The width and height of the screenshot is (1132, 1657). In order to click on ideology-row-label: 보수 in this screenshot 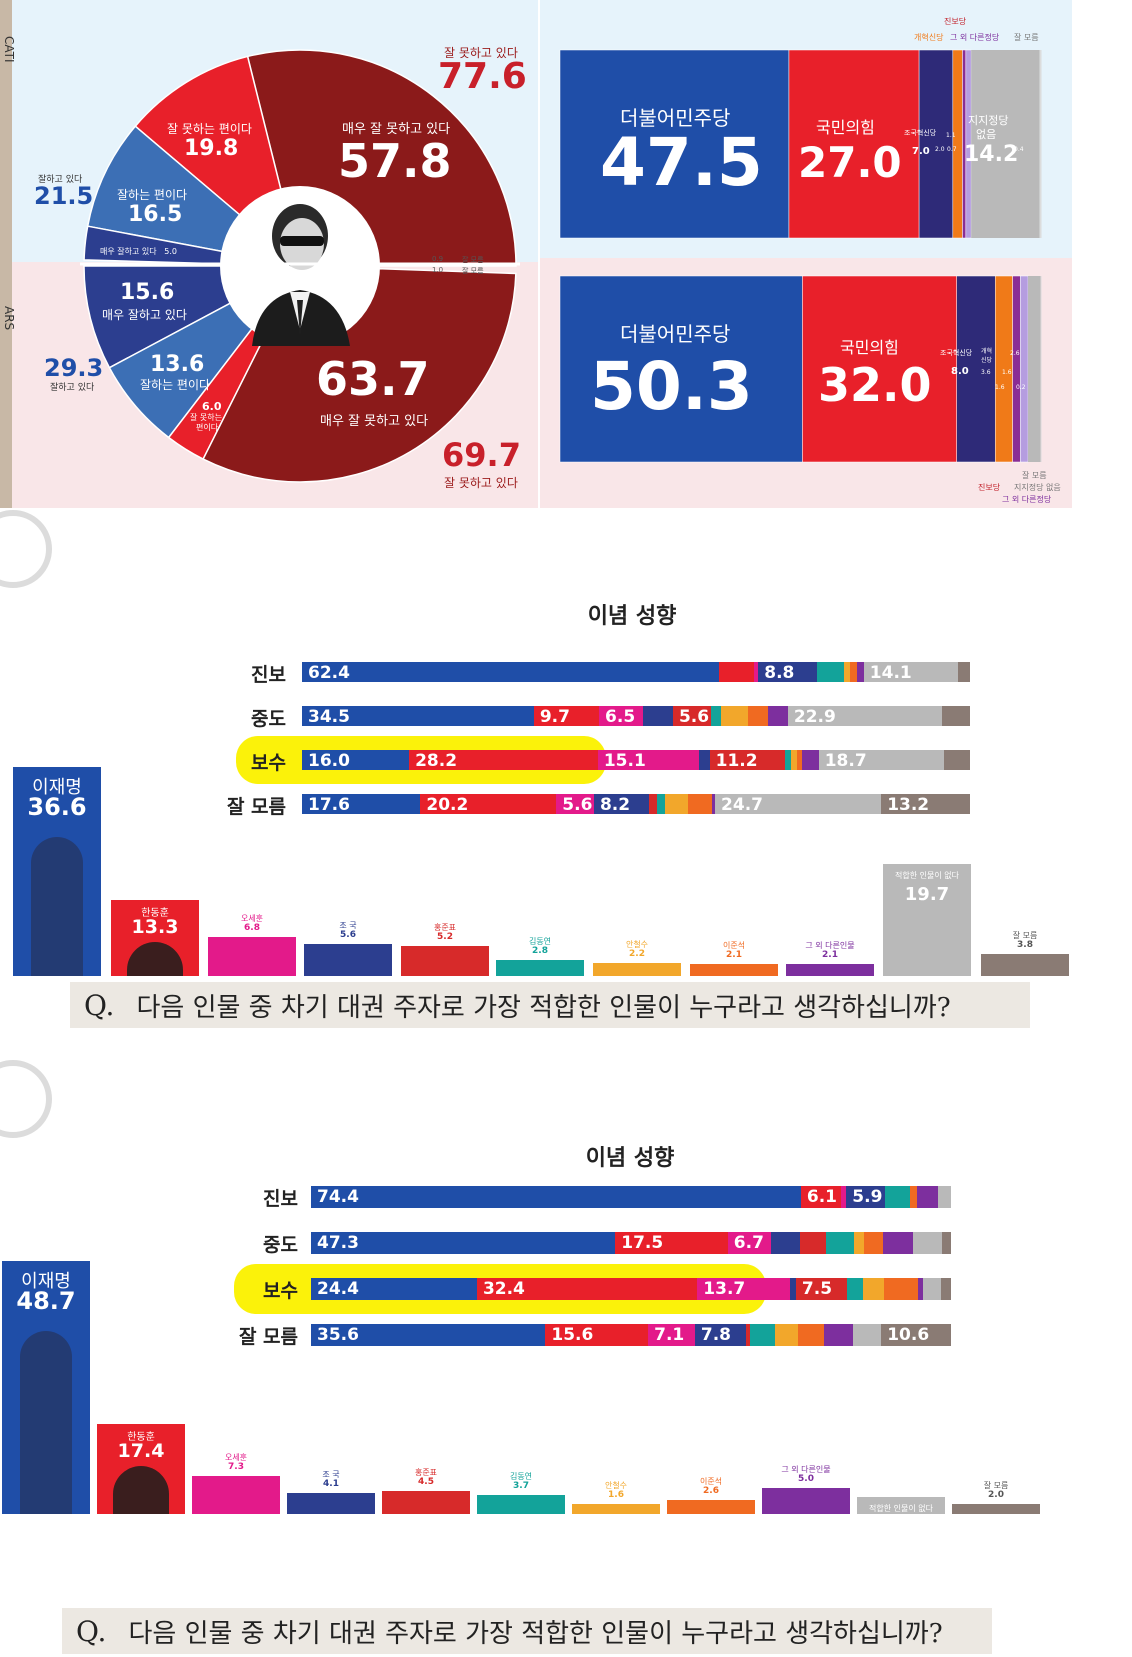, I will do `click(268, 763)`.